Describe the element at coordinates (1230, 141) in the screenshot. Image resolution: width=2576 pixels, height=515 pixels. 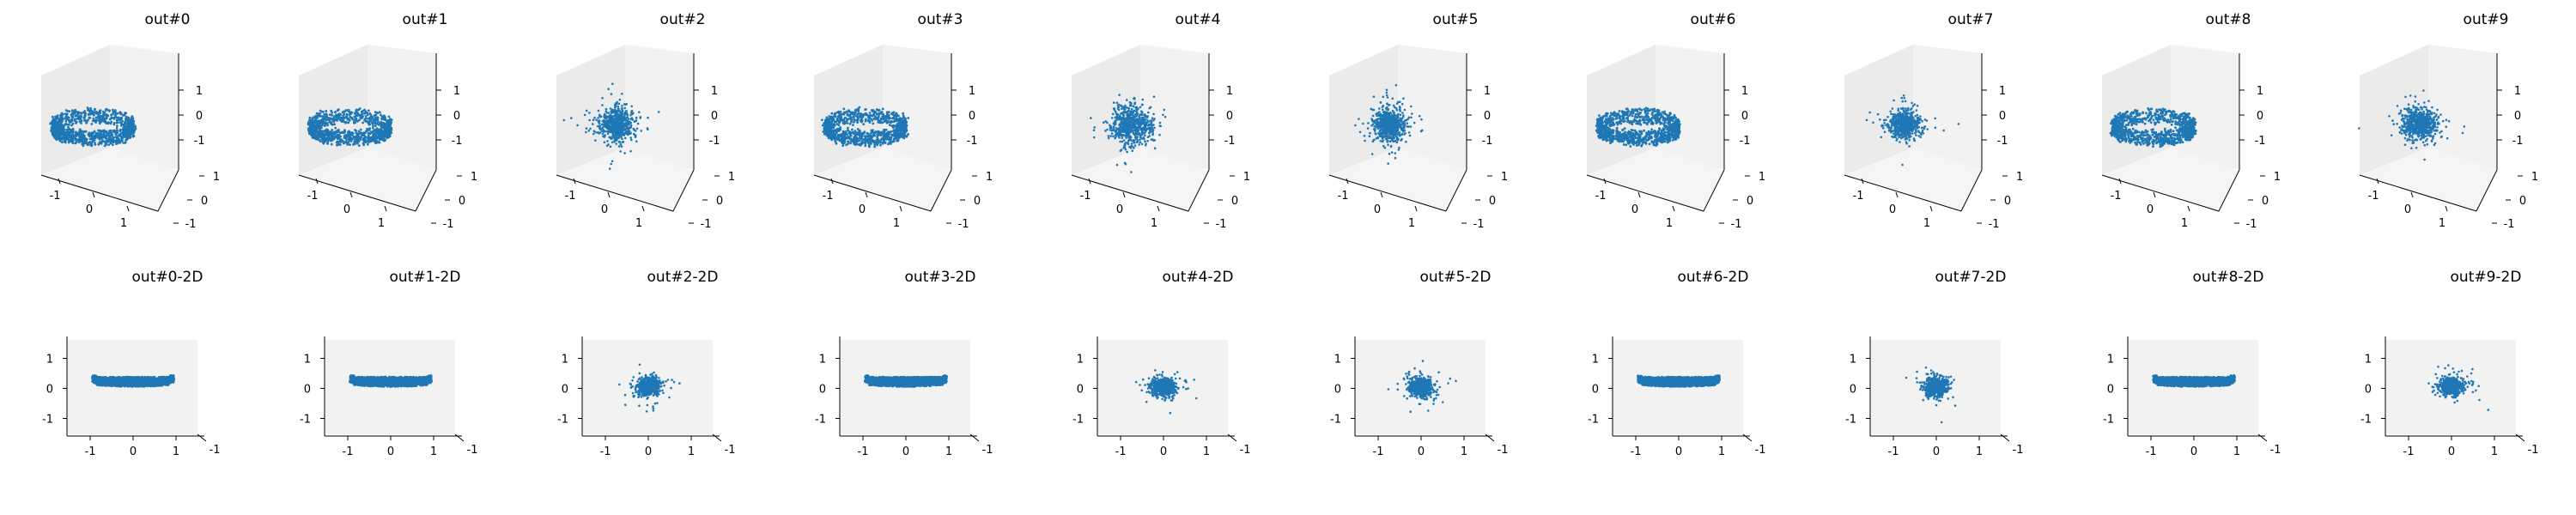
I see `z-tick-label: -1` at that location.